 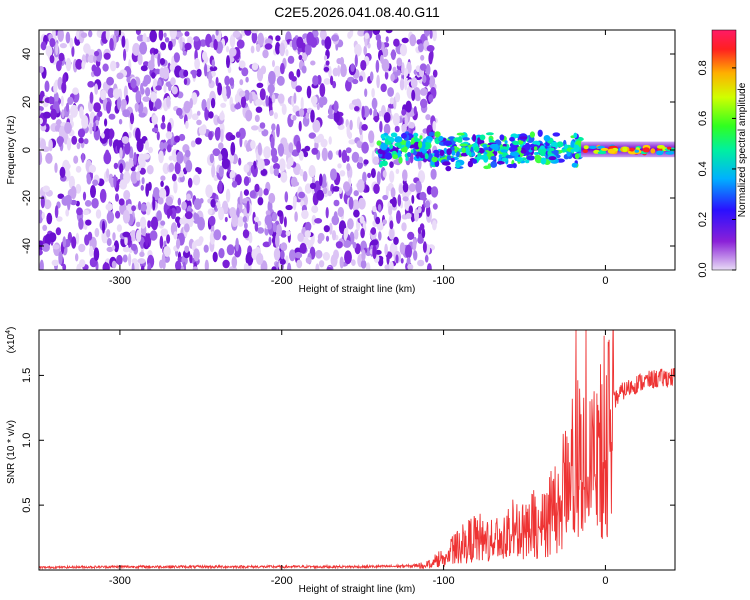 I want to click on colorbar-label: Normalized spectral amplitude, so click(x=742, y=149).